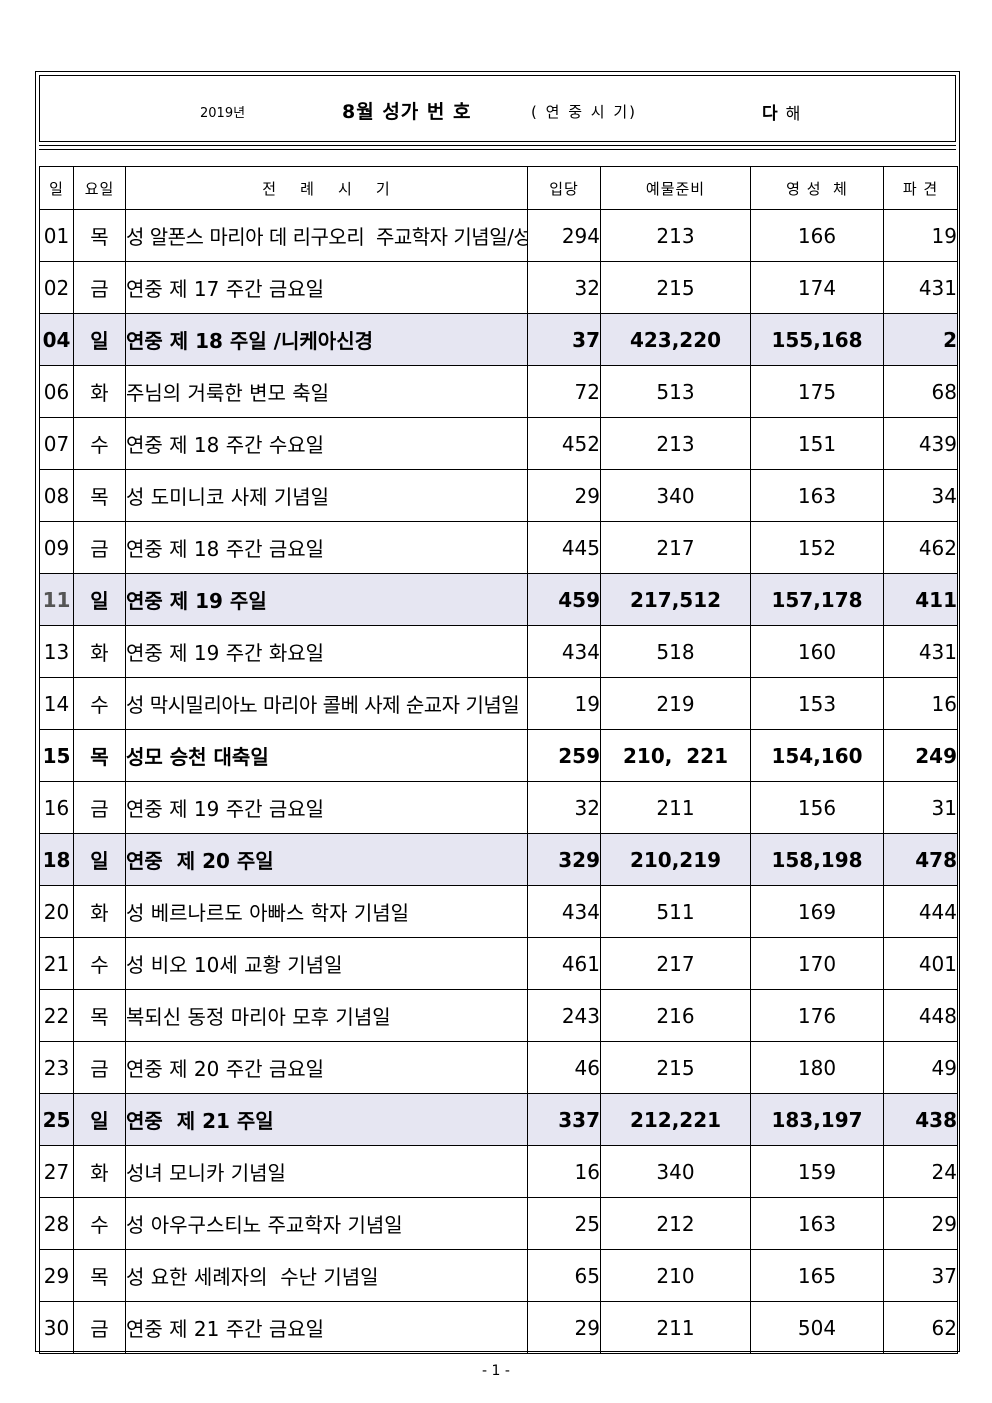  I want to click on liturgy-cell: 복되신 동정 마리아 모후 기념일, so click(326, 1015).